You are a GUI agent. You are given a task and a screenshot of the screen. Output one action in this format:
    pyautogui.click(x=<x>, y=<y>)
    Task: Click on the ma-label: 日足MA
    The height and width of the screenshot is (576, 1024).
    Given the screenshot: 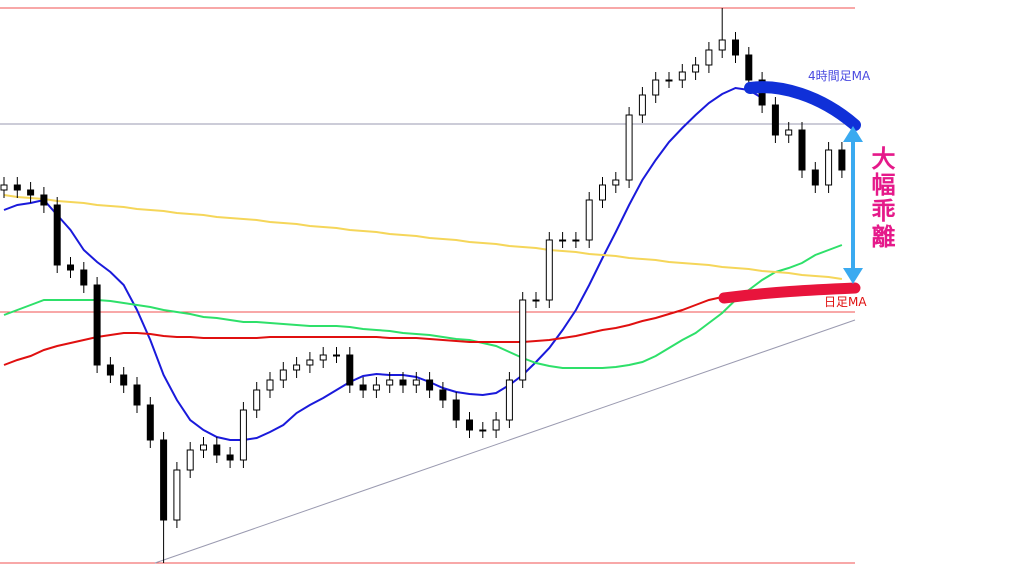 What is the action you would take?
    pyautogui.click(x=845, y=302)
    